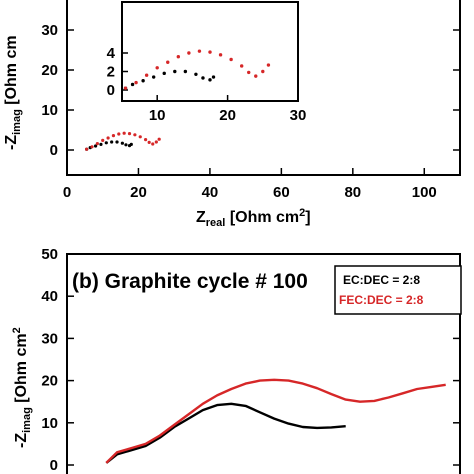 The image size is (474, 474). What do you see at coordinates (13, 92) in the screenshot?
I see `top-ylabel: -Zimag [Ohm cm` at bounding box center [13, 92].